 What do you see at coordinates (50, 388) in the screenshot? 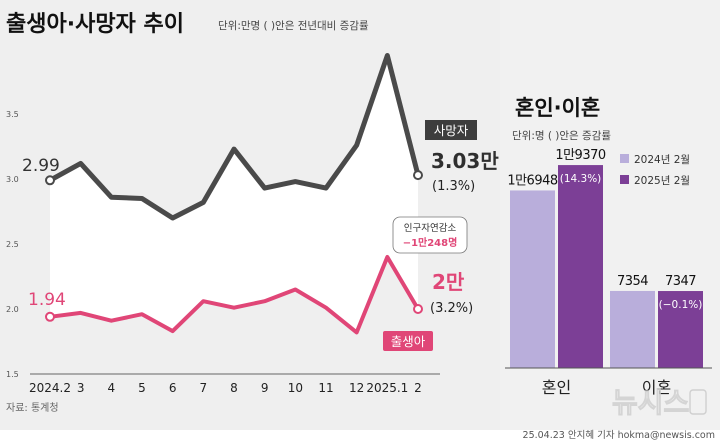
I see `x-tick-label: 2024.2` at bounding box center [50, 388].